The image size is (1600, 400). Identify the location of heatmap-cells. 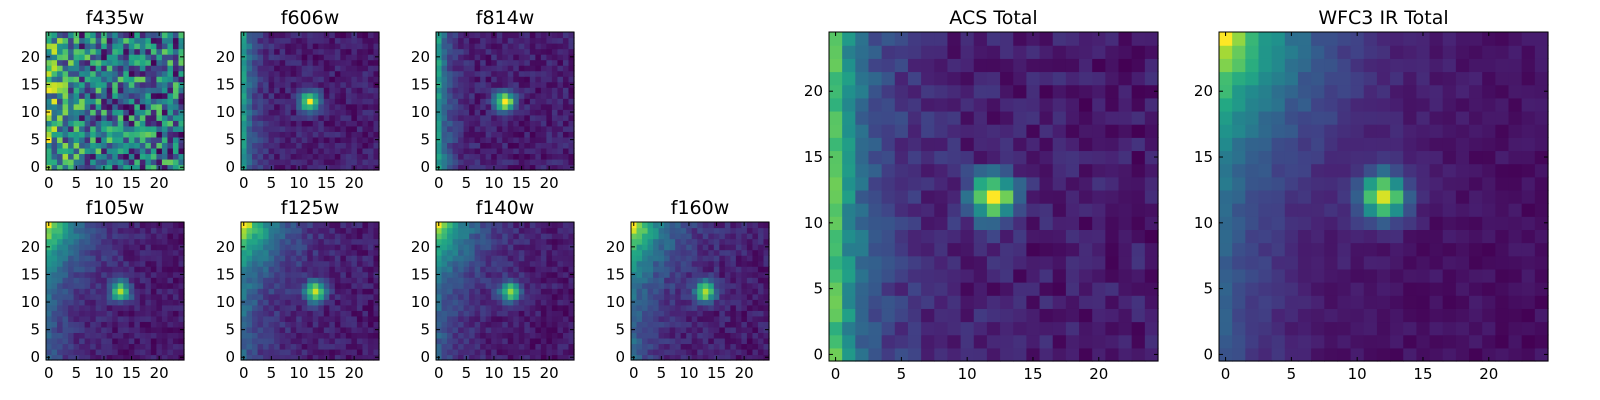
(115, 101).